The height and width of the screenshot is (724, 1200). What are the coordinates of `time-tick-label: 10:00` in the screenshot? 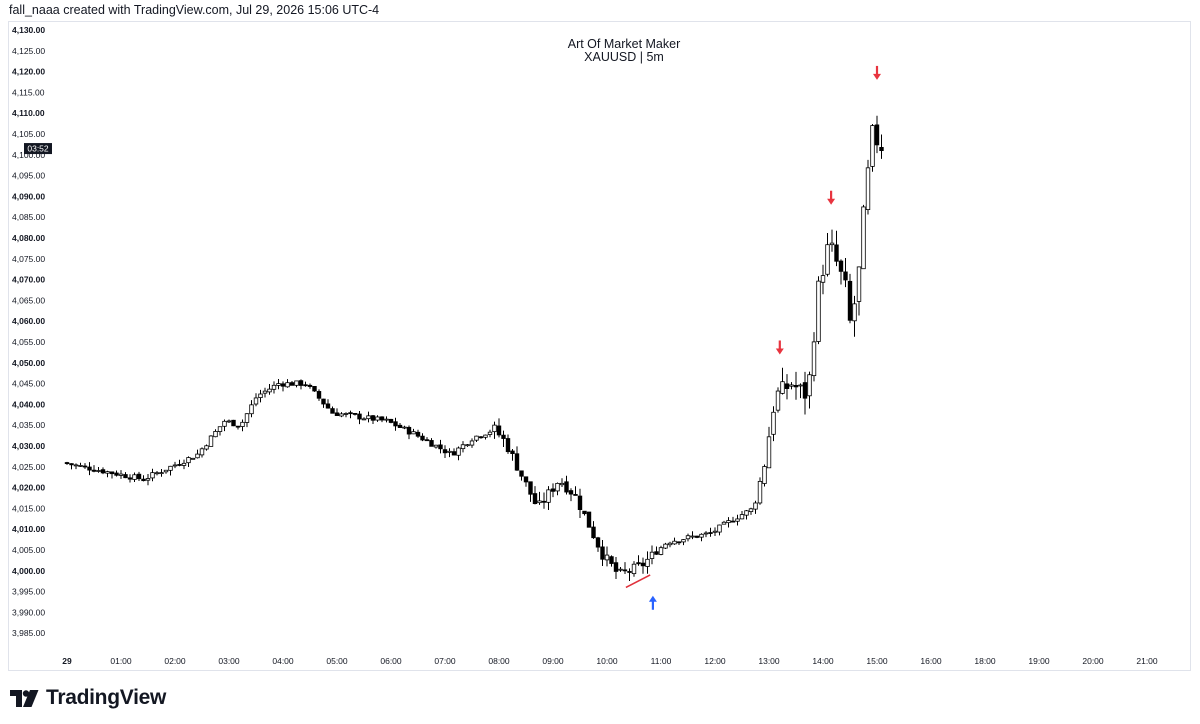 It's located at (607, 661).